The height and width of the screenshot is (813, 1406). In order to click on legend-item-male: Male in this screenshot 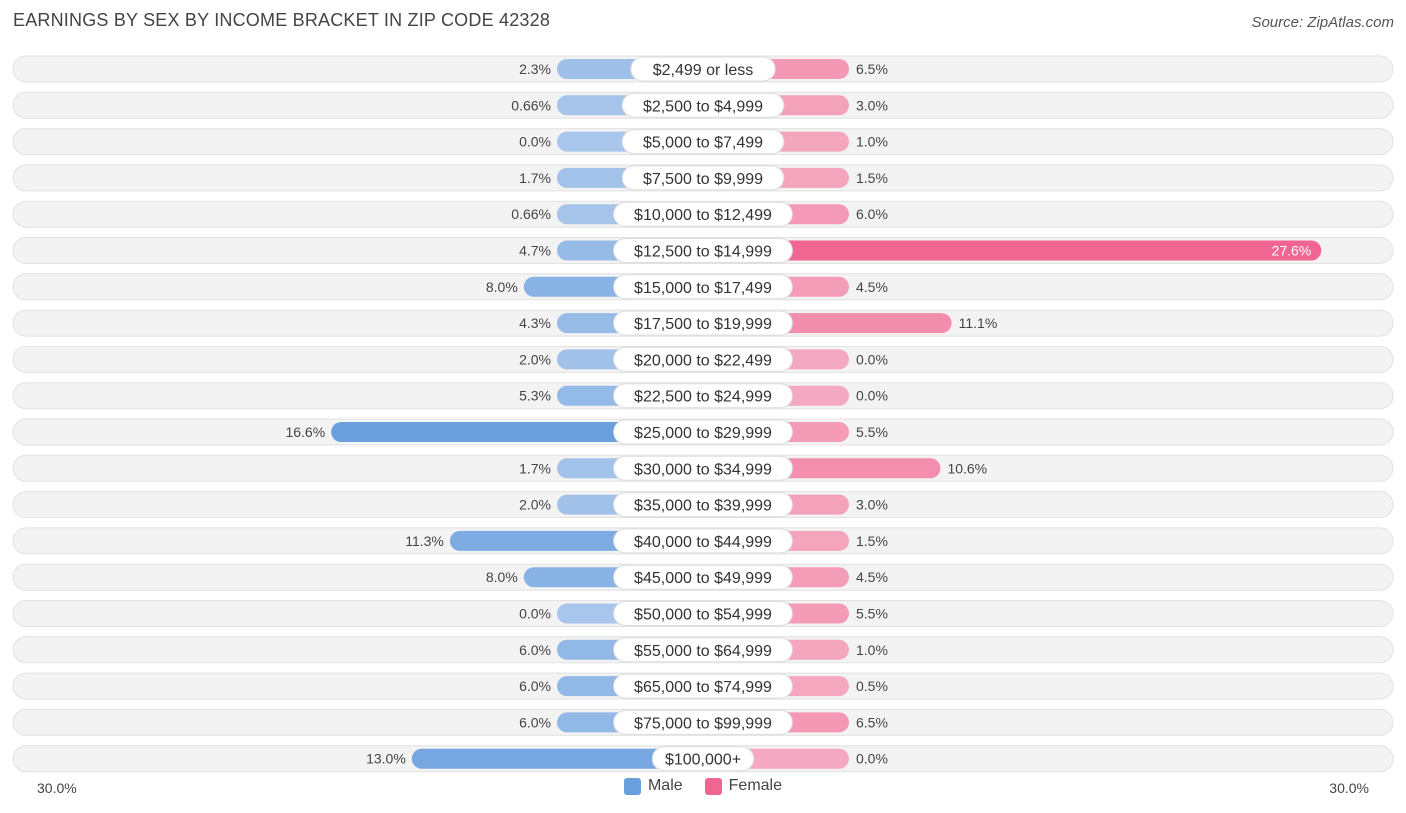, I will do `click(653, 786)`.